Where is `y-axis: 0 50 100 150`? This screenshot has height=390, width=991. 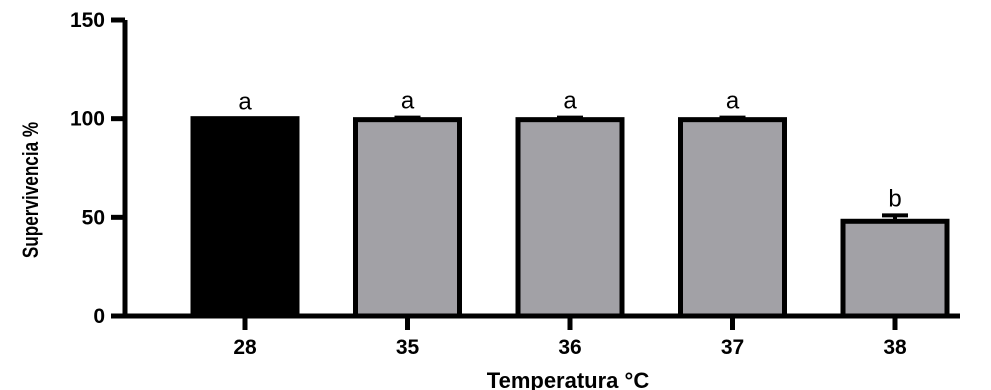 y-axis: 0 50 100 150 is located at coordinates (99, 168).